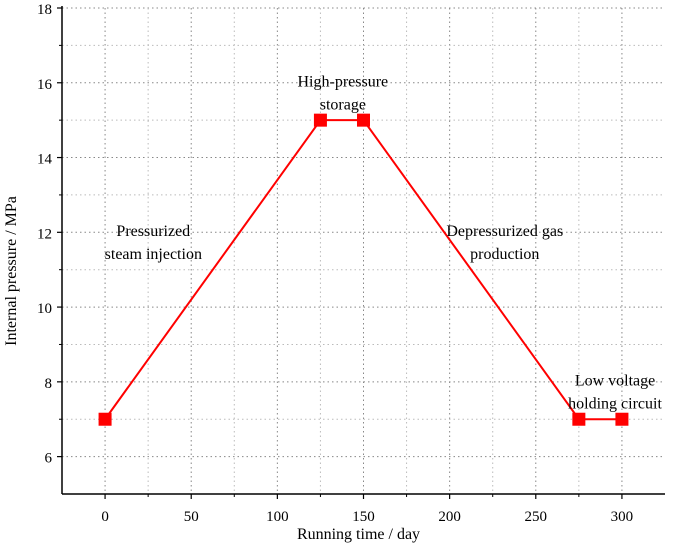 Image resolution: width=685 pixels, height=543 pixels. What do you see at coordinates (343, 82) in the screenshot?
I see `annotation-line: High-pressure` at bounding box center [343, 82].